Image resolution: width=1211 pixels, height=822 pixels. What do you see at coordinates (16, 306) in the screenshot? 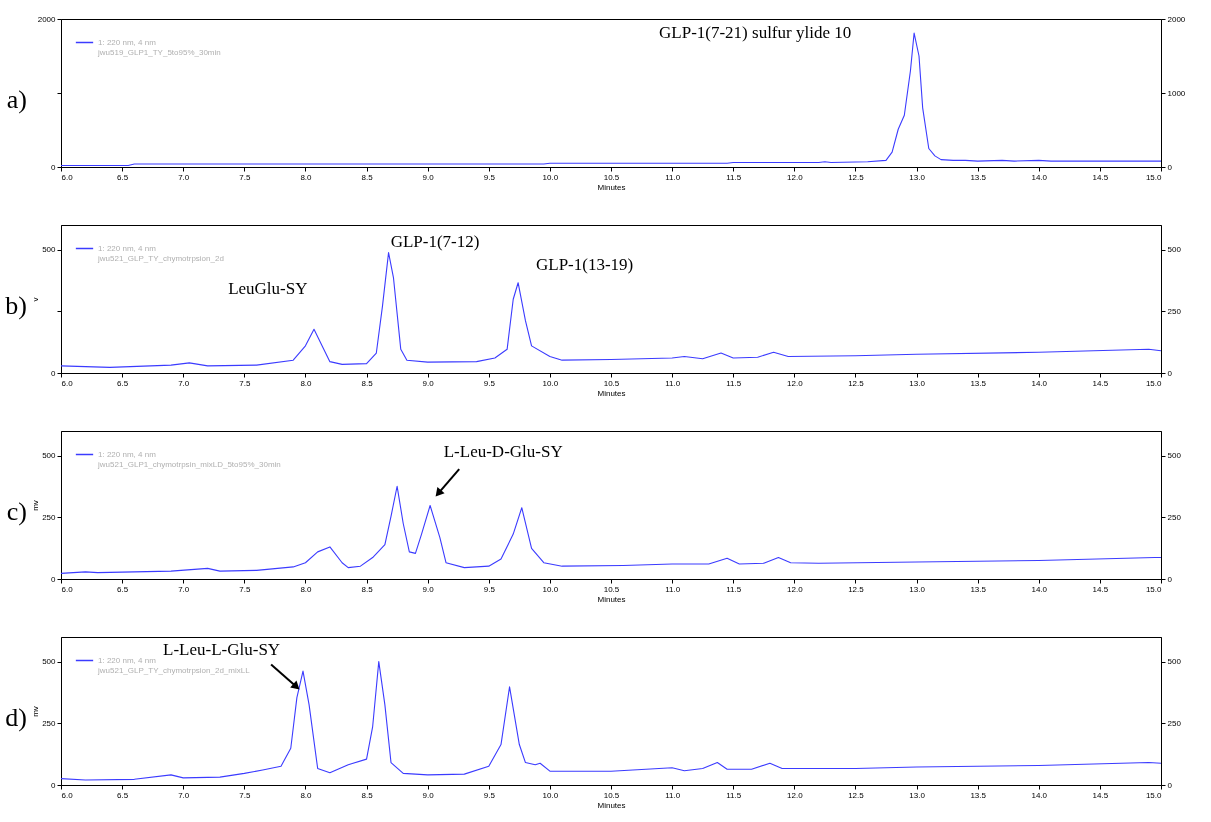
I see `text: b)` at bounding box center [16, 306].